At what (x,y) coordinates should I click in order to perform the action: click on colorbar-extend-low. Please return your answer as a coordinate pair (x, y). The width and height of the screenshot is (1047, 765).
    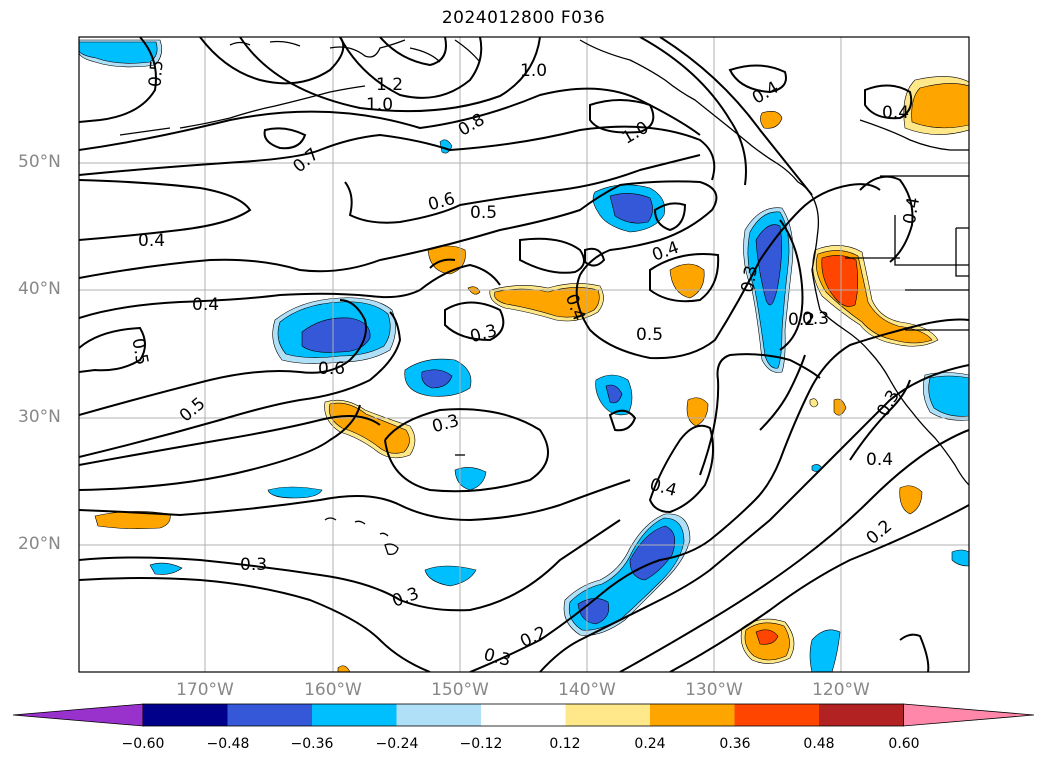
    Looking at the image, I should click on (78, 715).